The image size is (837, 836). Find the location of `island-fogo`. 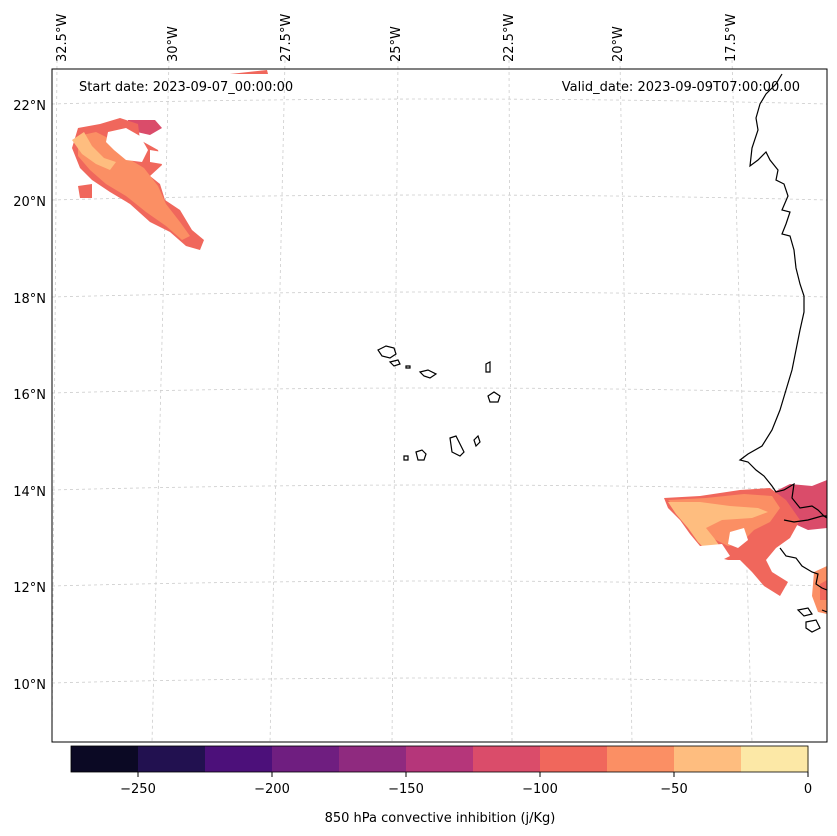

island-fogo is located at coordinates (421, 455).